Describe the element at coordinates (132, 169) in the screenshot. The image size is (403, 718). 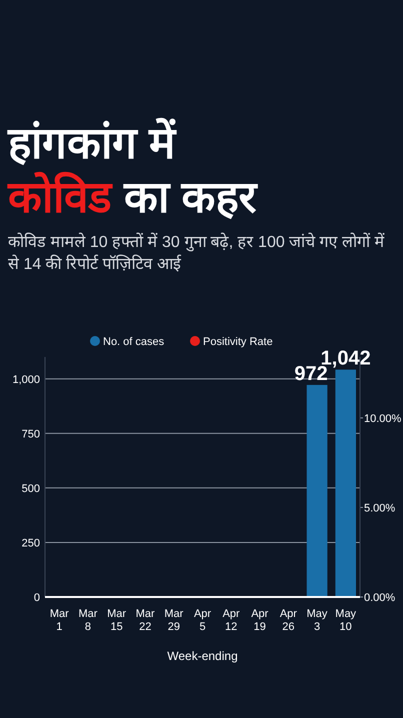
I see `chart-title: हांगकांग में कोविड का कहर` at that location.